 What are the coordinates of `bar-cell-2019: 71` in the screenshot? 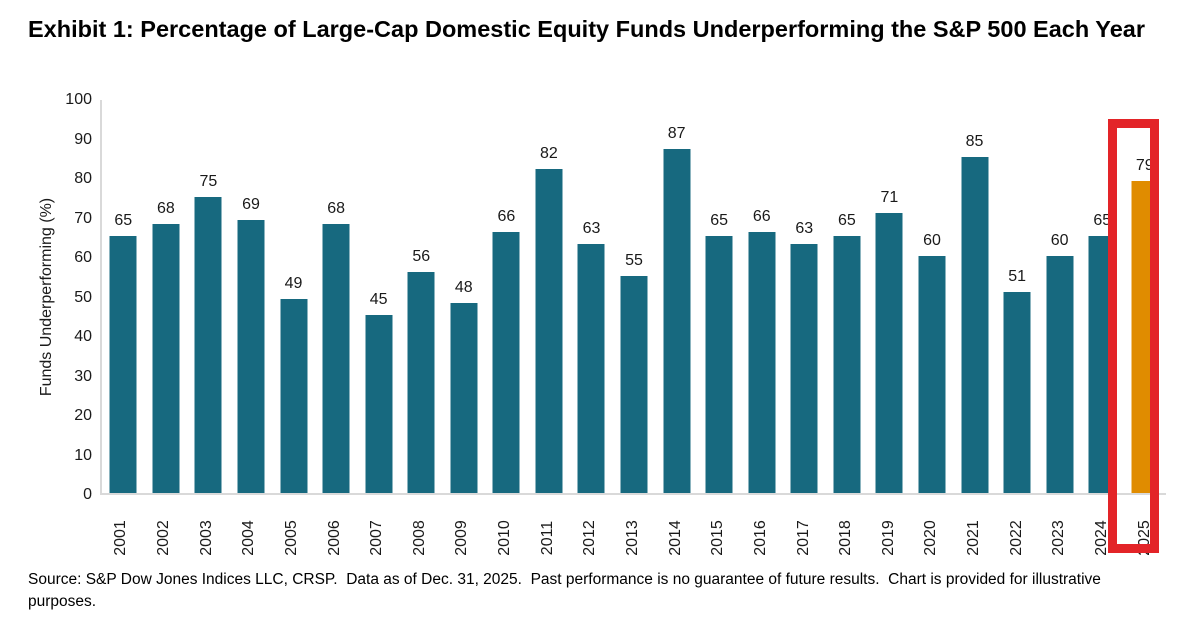 It's located at (889, 296).